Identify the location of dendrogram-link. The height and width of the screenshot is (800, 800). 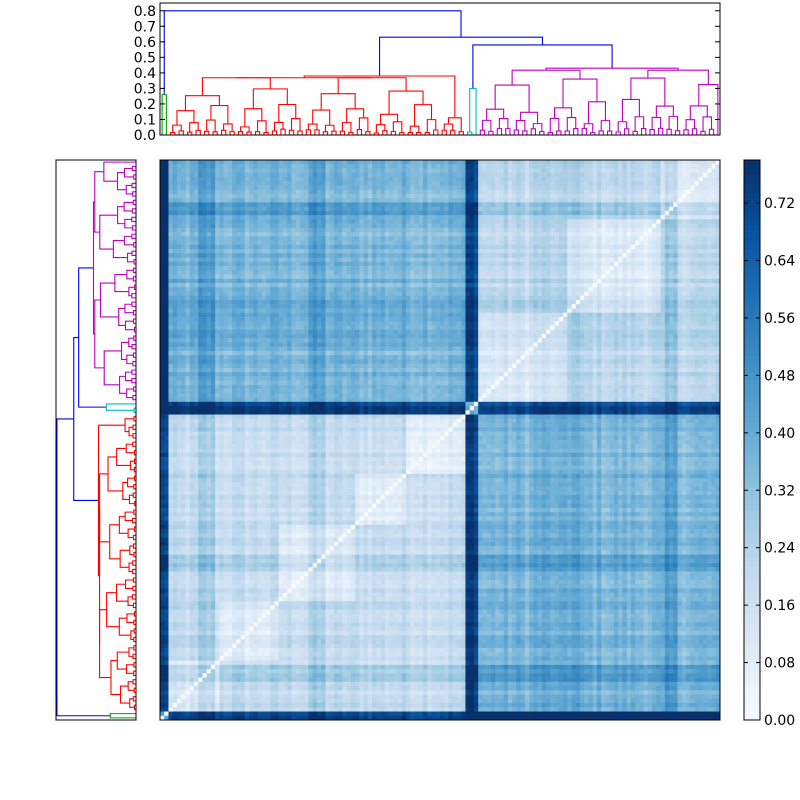
(131, 499).